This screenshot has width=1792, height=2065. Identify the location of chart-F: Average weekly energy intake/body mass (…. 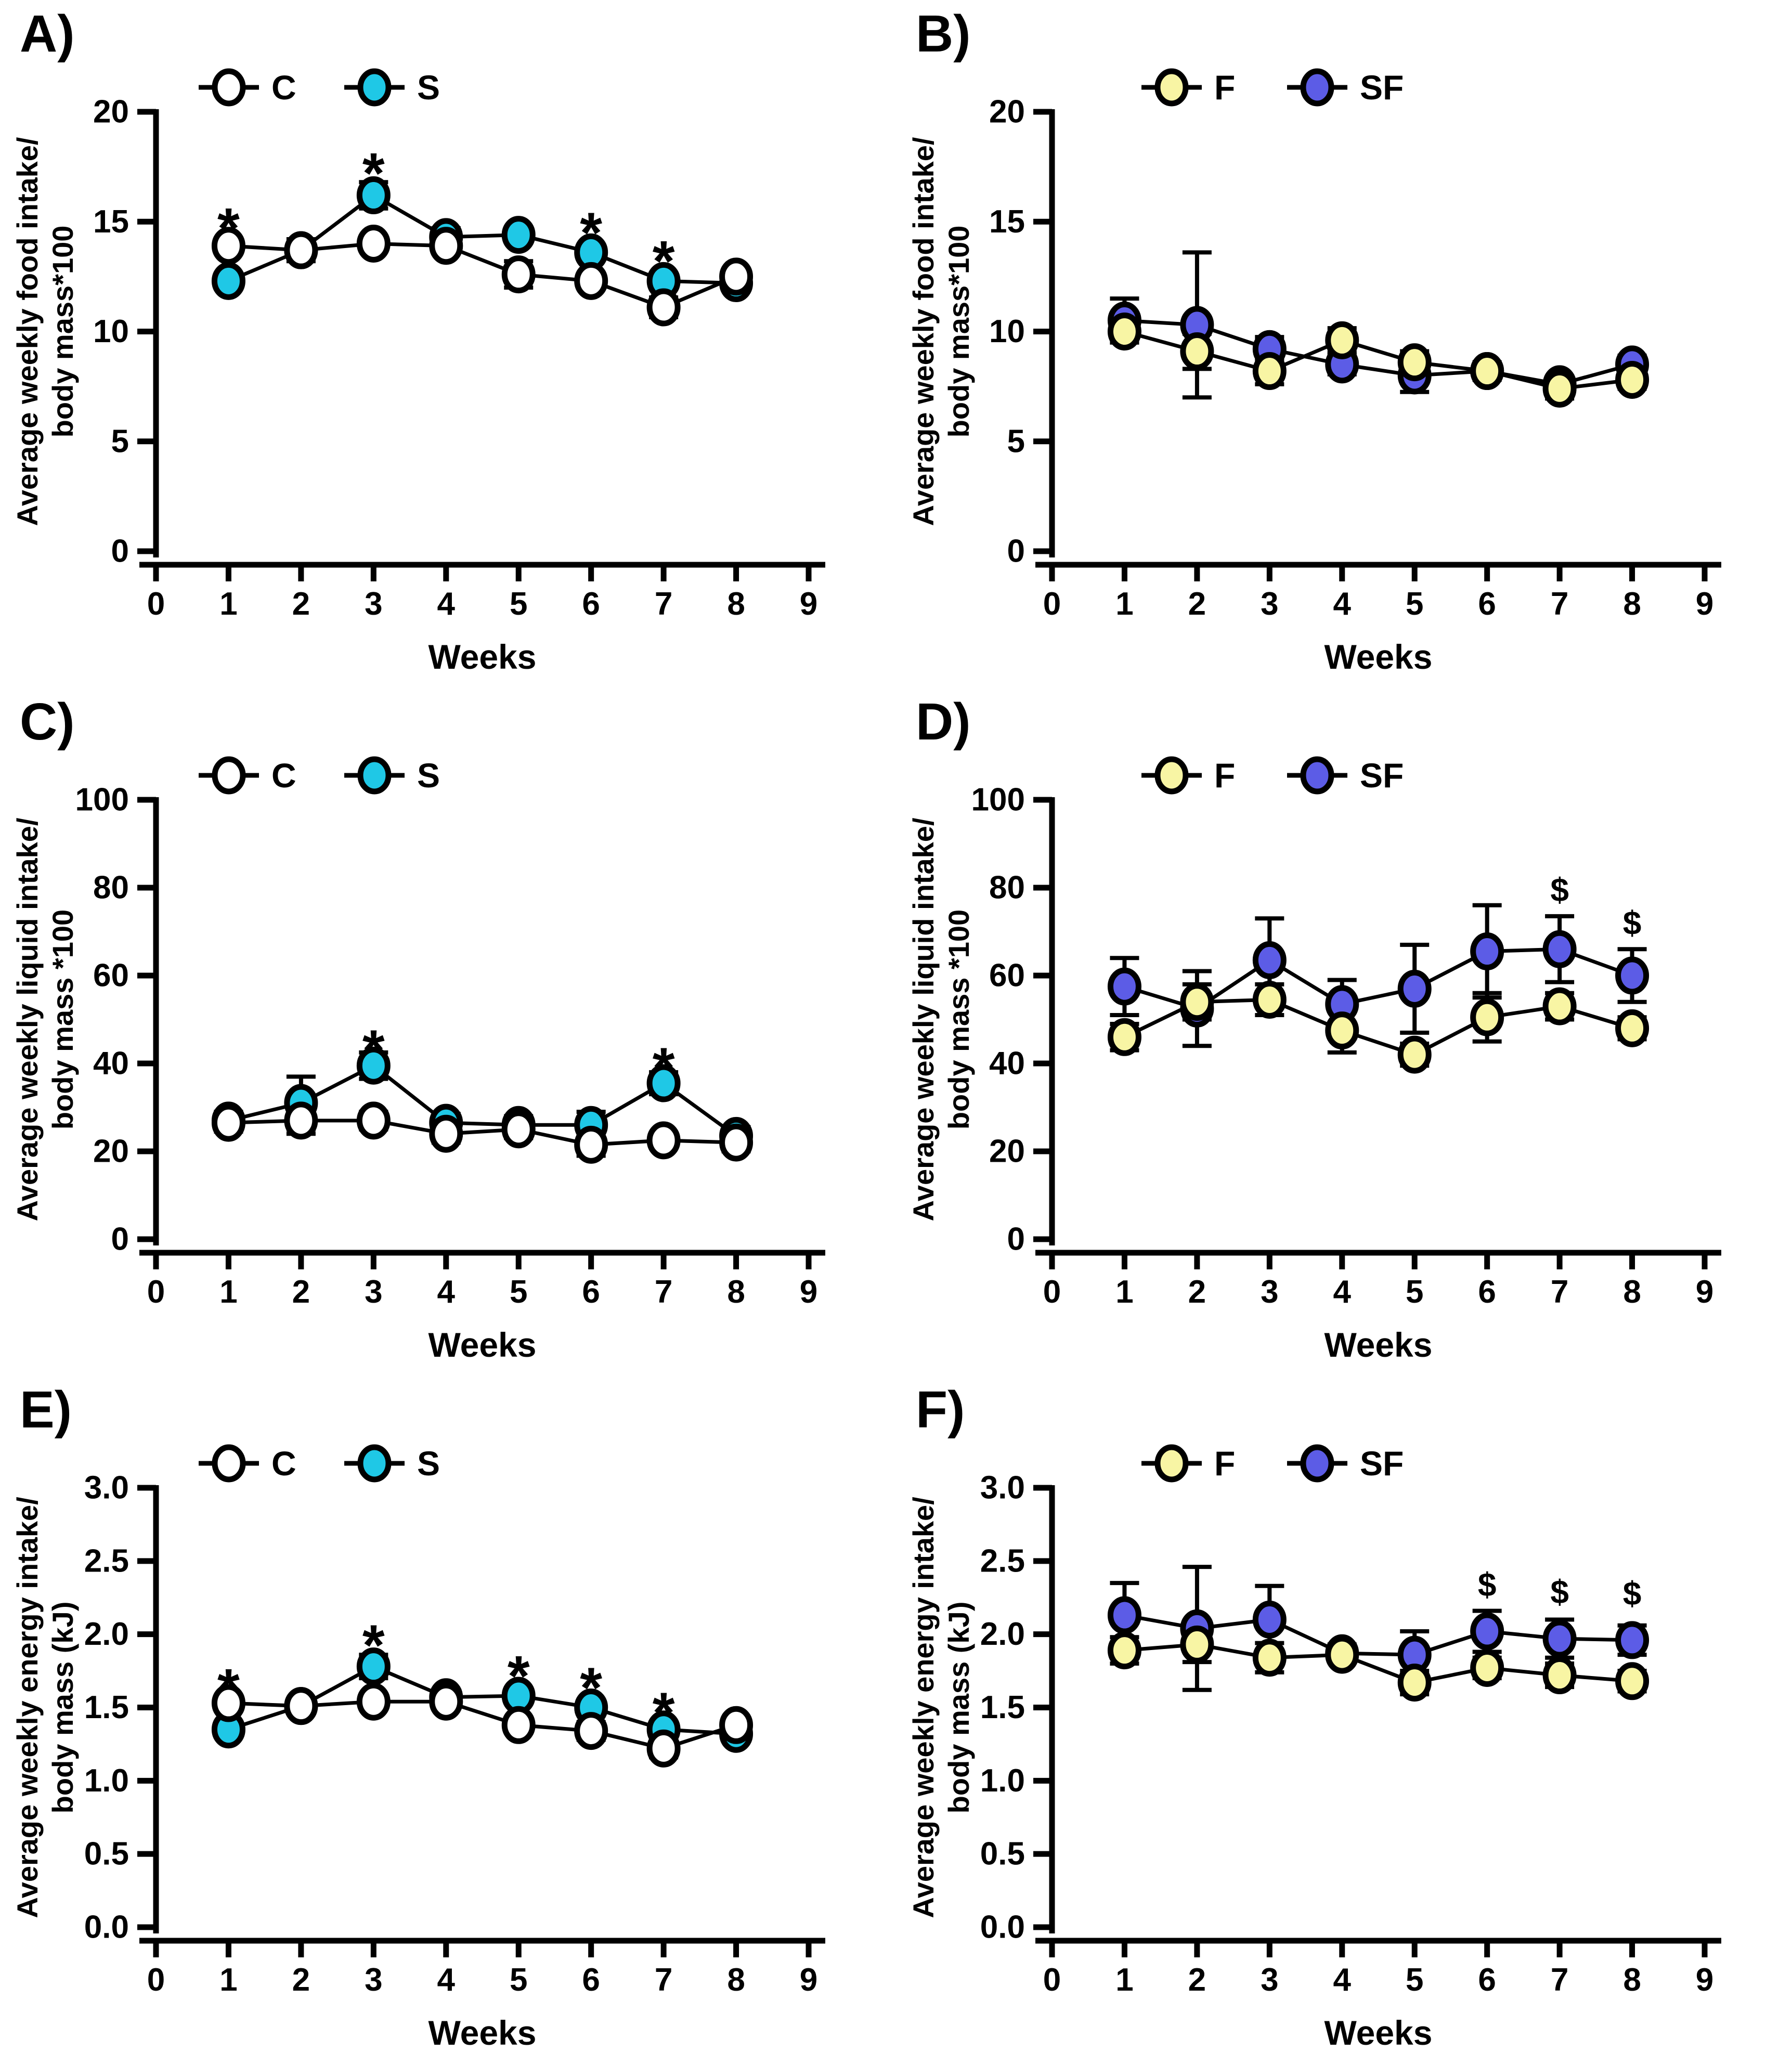
(1314, 1748).